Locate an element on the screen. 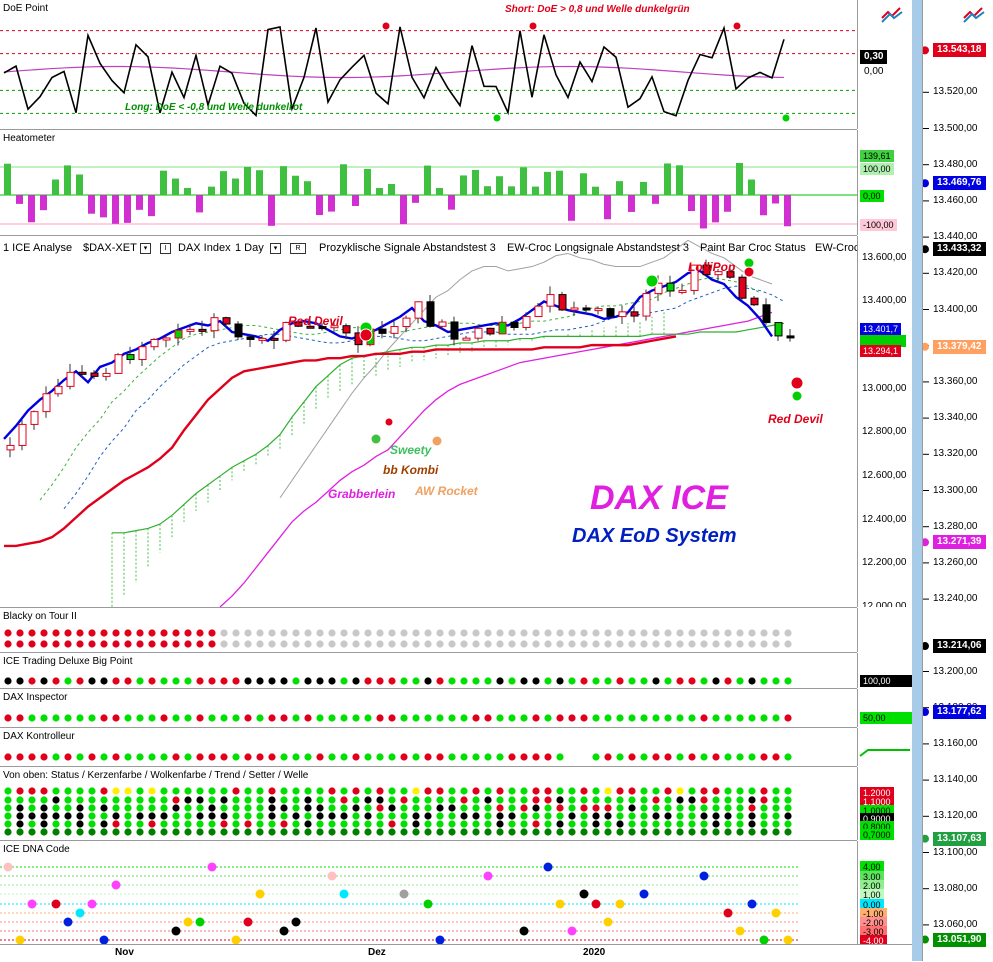  chart-settings-icon is located at coordinates (892, 14).